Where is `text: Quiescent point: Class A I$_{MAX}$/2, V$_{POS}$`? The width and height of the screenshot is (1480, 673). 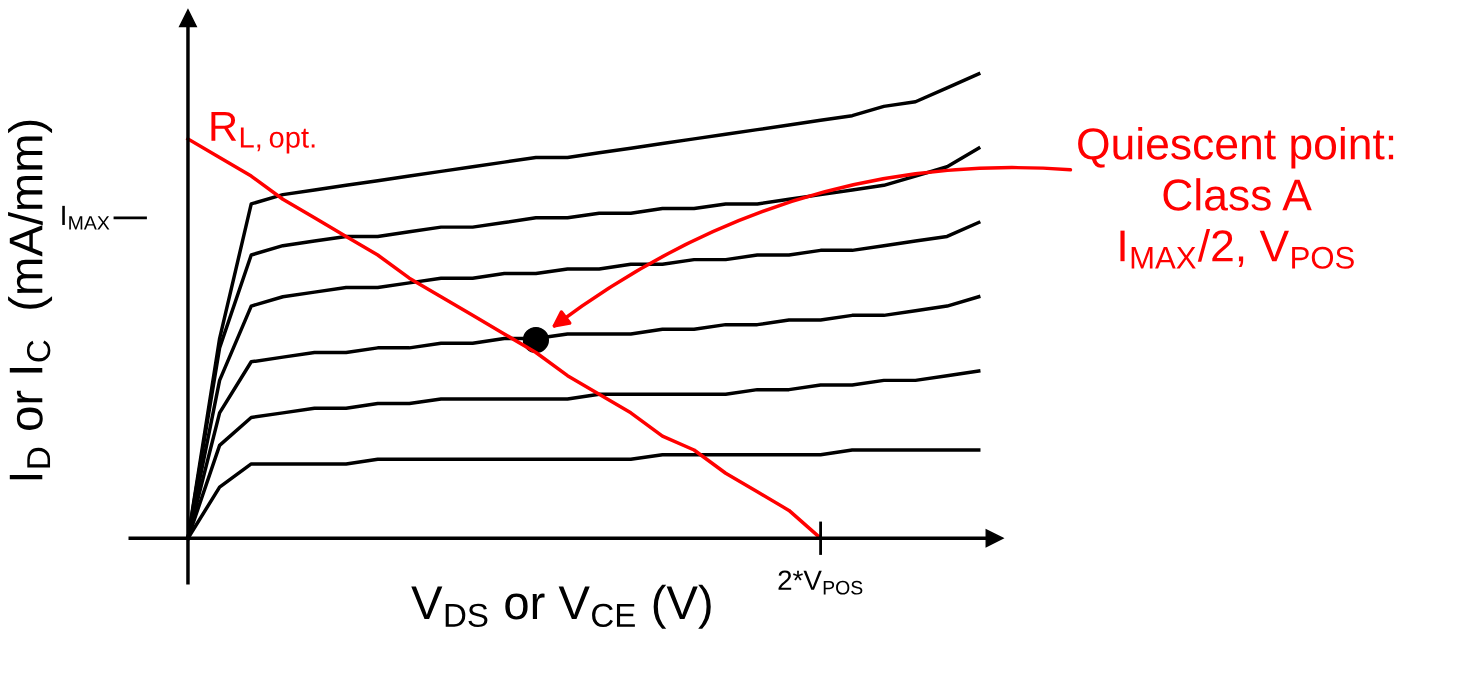 text: Quiescent point: Class A I$_{MAX}$/2, V$_{POS}$ is located at coordinates (1236, 198).